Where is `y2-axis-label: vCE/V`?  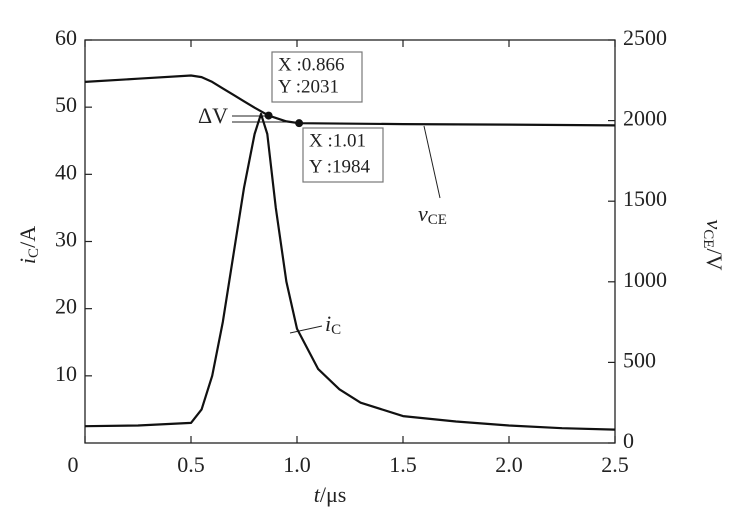
y2-axis-label: vCE/V is located at coordinates (713, 245).